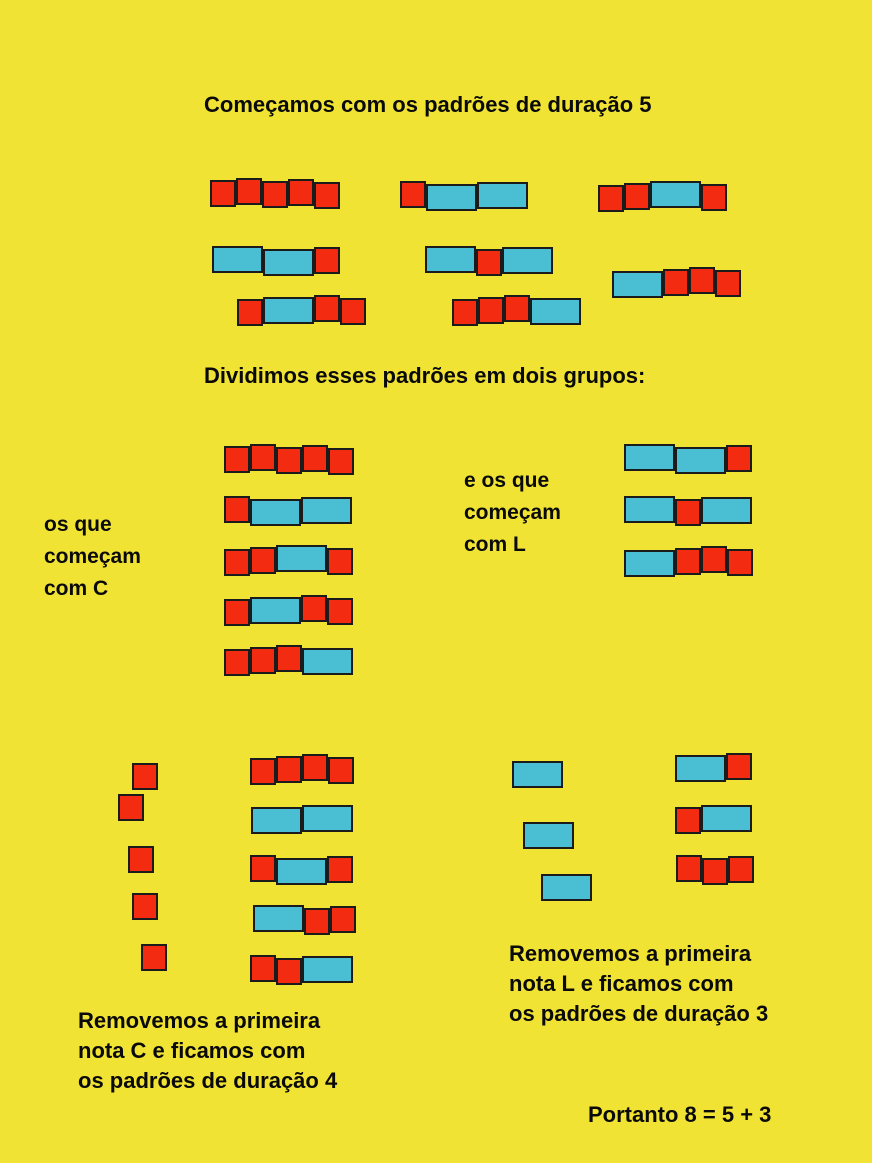  I want to click on group-starting-with-c-pattern-cclc, so click(288, 560).